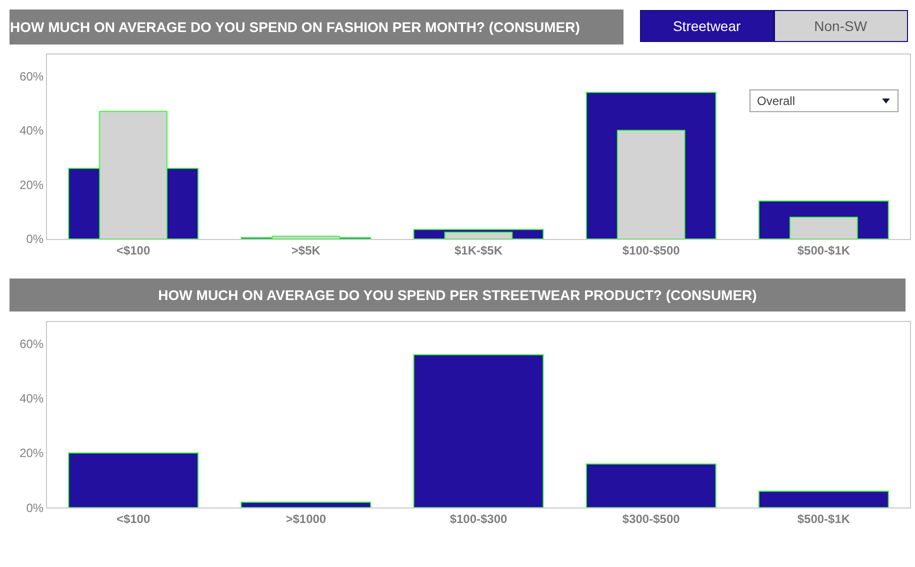  What do you see at coordinates (295, 27) in the screenshot?
I see `chart-title: HOW MUCH ON AVERAGE DO YOU SPEND ON FASHION PER MONTH? (CONSUMER)` at bounding box center [295, 27].